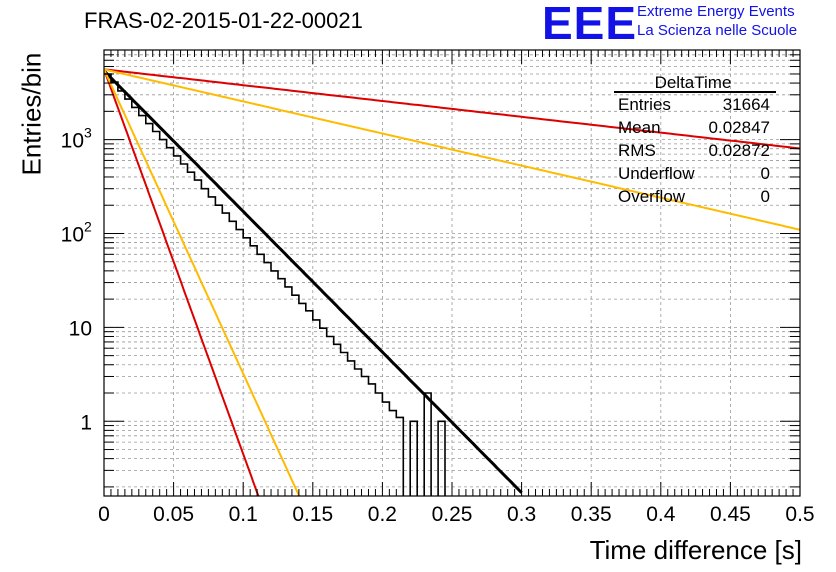 The width and height of the screenshot is (836, 572). What do you see at coordinates (637, 150) in the screenshot?
I see `stats-label-rms: RMS` at bounding box center [637, 150].